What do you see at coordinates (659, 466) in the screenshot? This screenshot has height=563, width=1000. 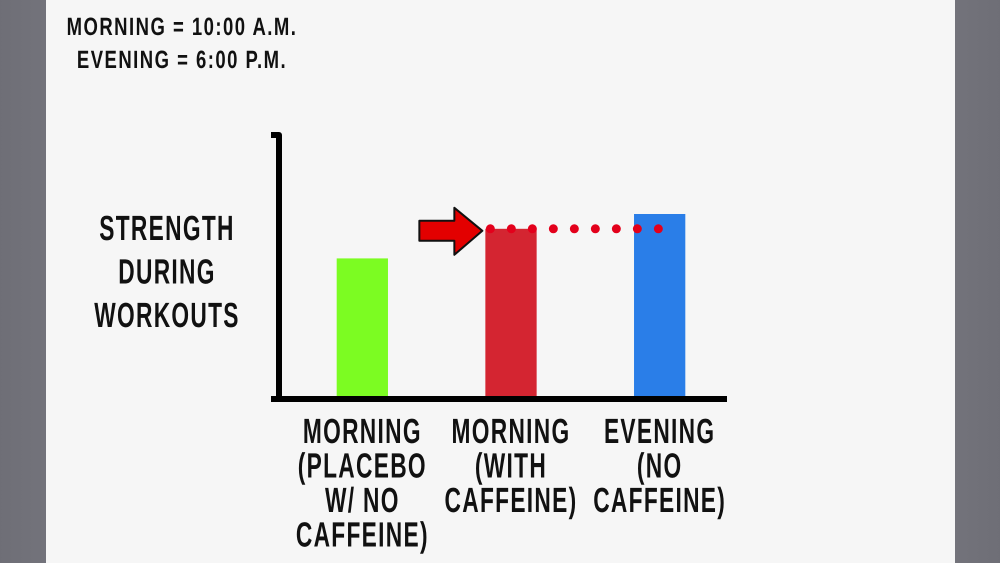 I see `x-tick-label: EVENING (NO CAFFEINE)` at bounding box center [659, 466].